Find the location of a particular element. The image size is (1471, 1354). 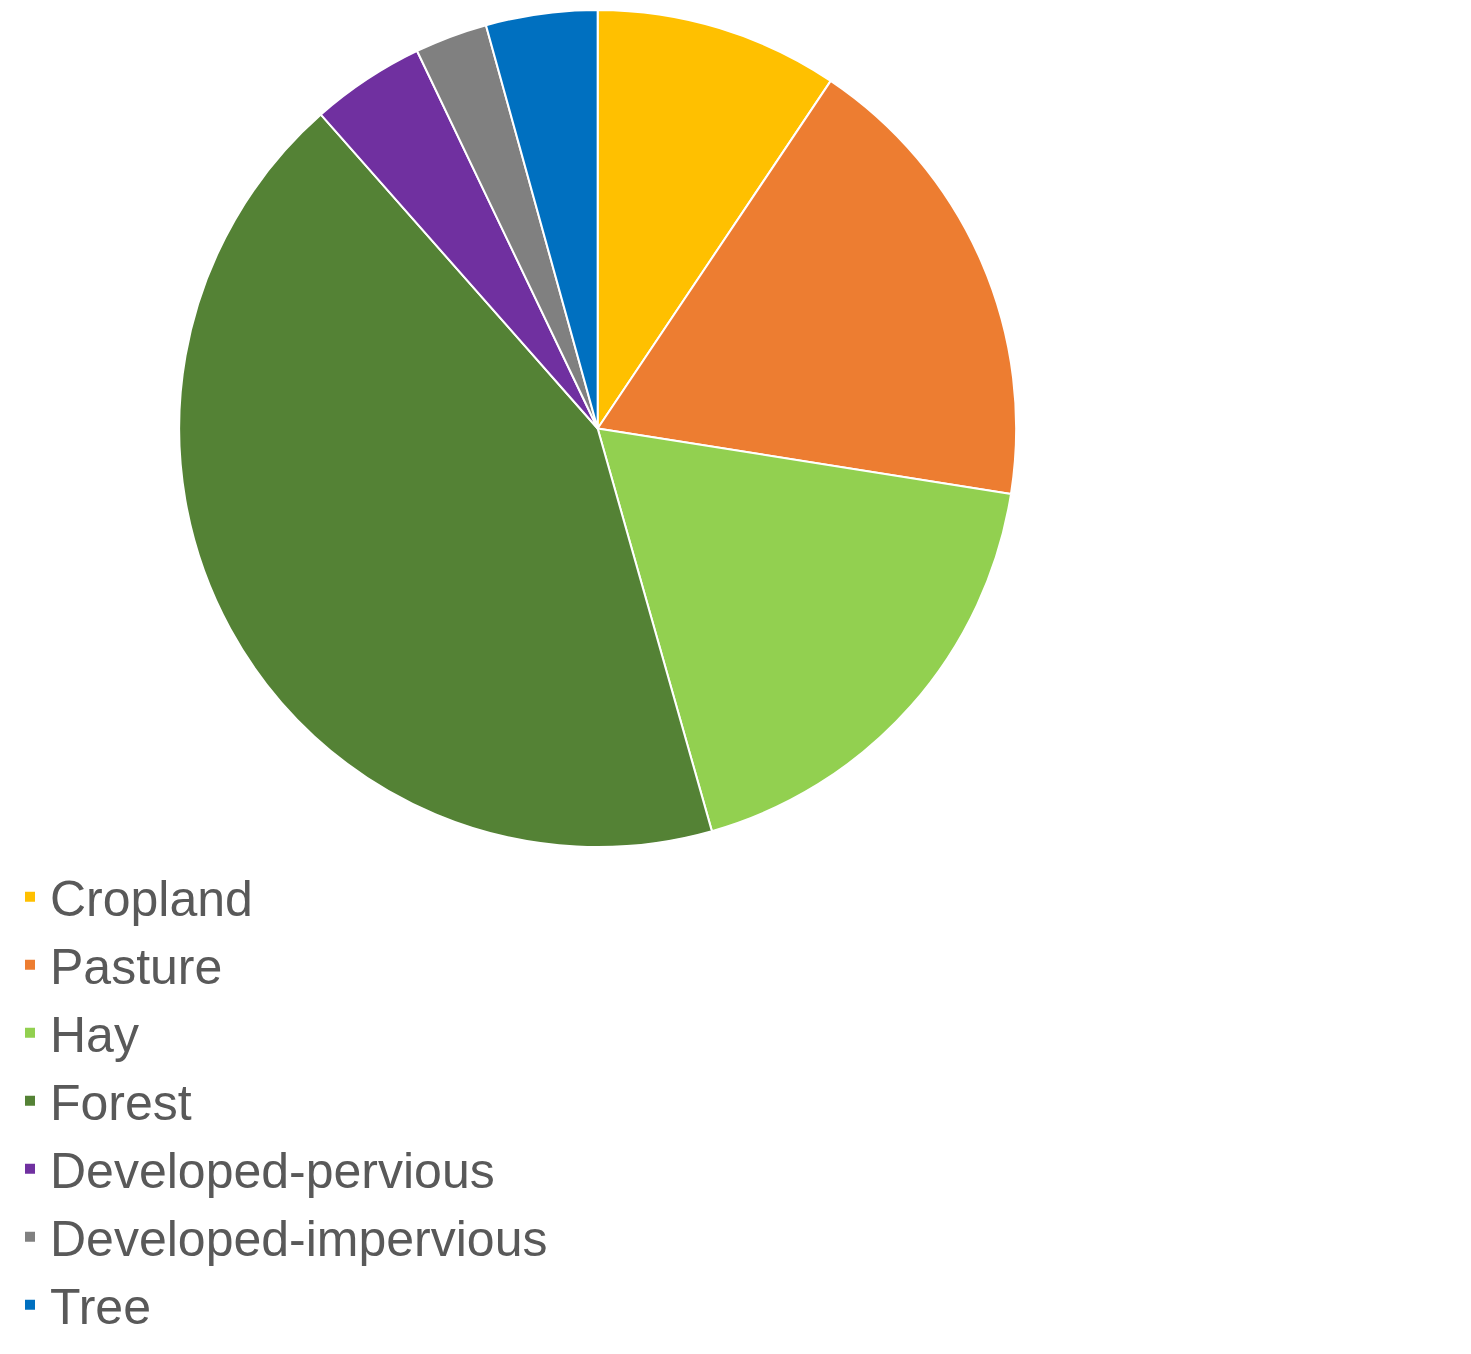

legend-label: Developed-impervious is located at coordinates (299, 1239).